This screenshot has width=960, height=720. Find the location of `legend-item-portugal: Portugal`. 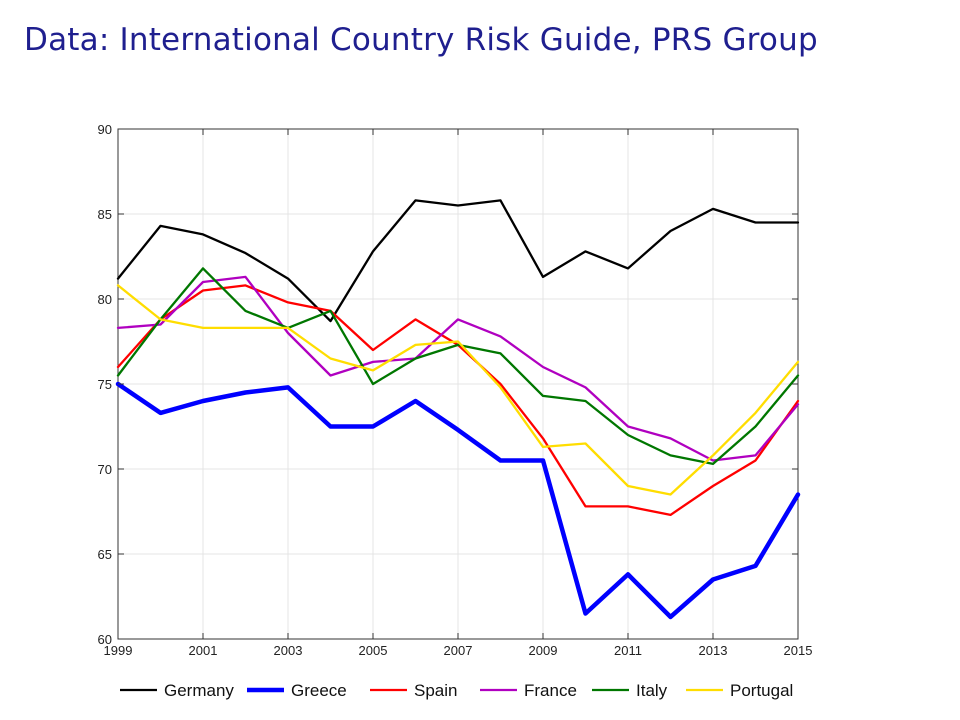

legend-item-portugal: Portugal is located at coordinates (739, 690).